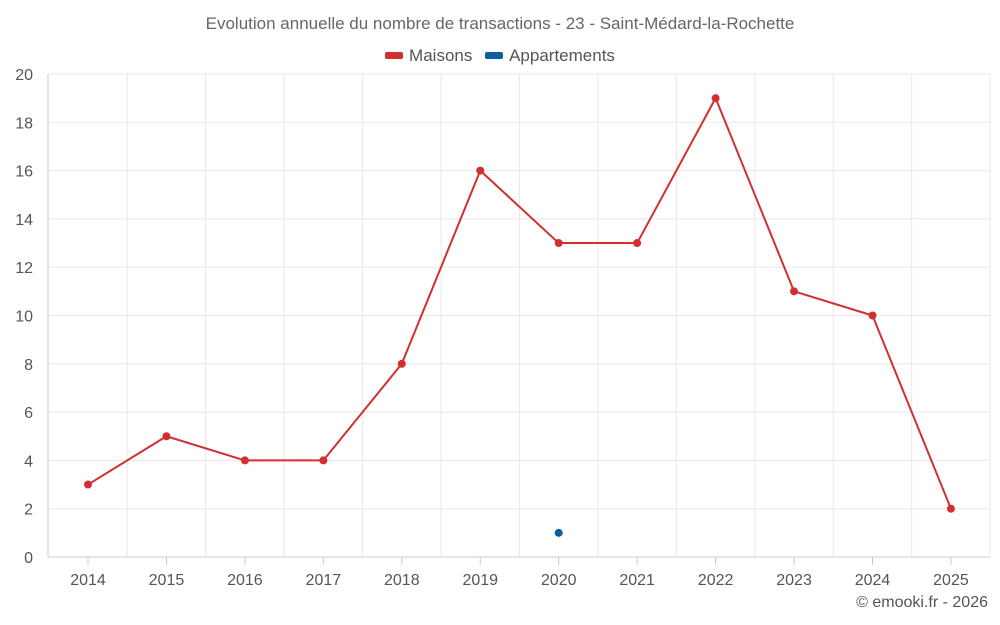  What do you see at coordinates (637, 580) in the screenshot?
I see `x-tick-label: 2021` at bounding box center [637, 580].